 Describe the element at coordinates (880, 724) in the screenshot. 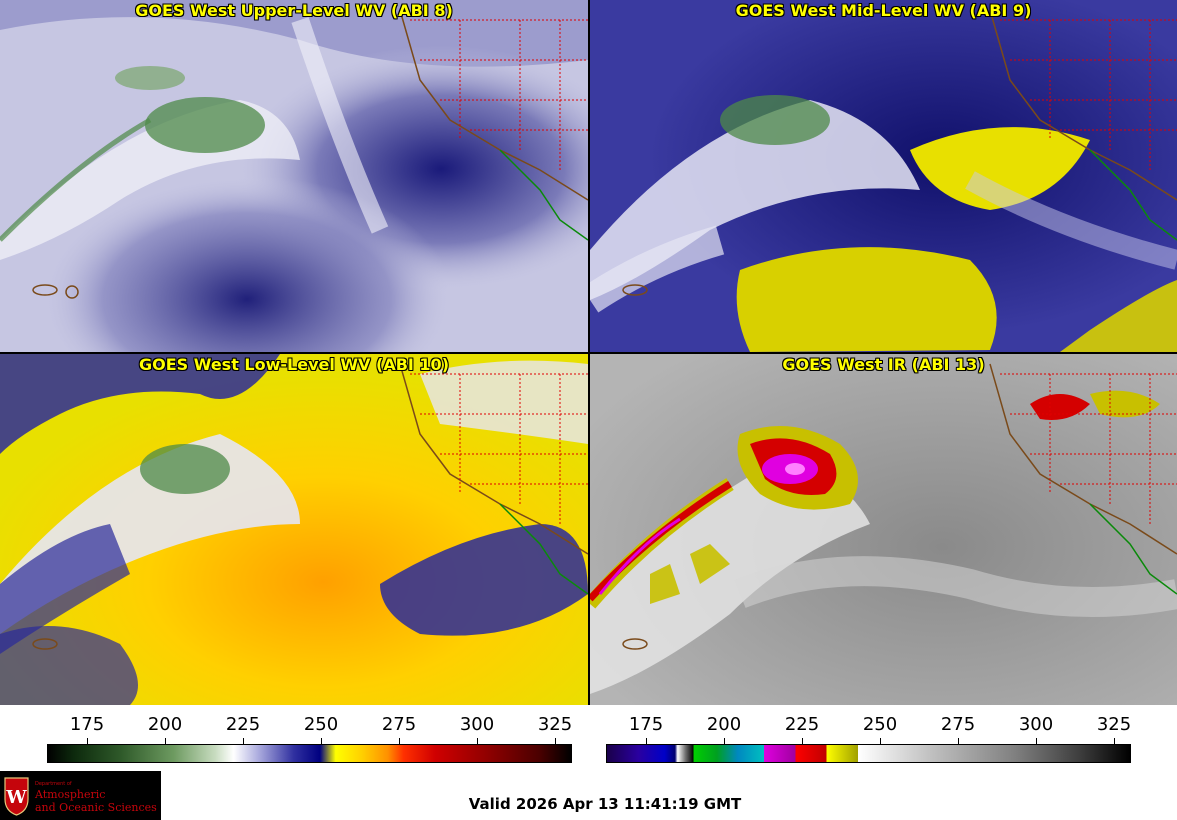

I see `ir-tick-label: 250` at that location.